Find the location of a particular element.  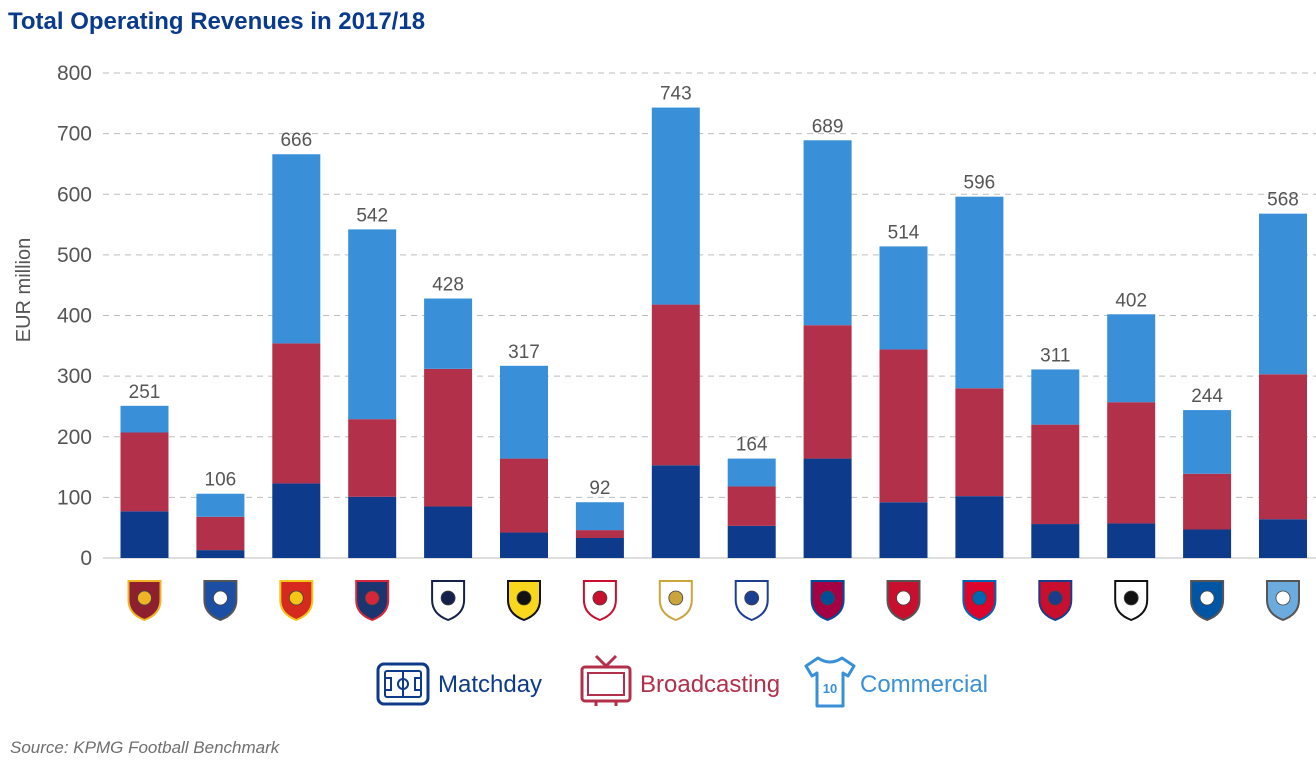

y-axis-ticks: 0 100 200 300 400 500 600 700 800 is located at coordinates (74, 316).